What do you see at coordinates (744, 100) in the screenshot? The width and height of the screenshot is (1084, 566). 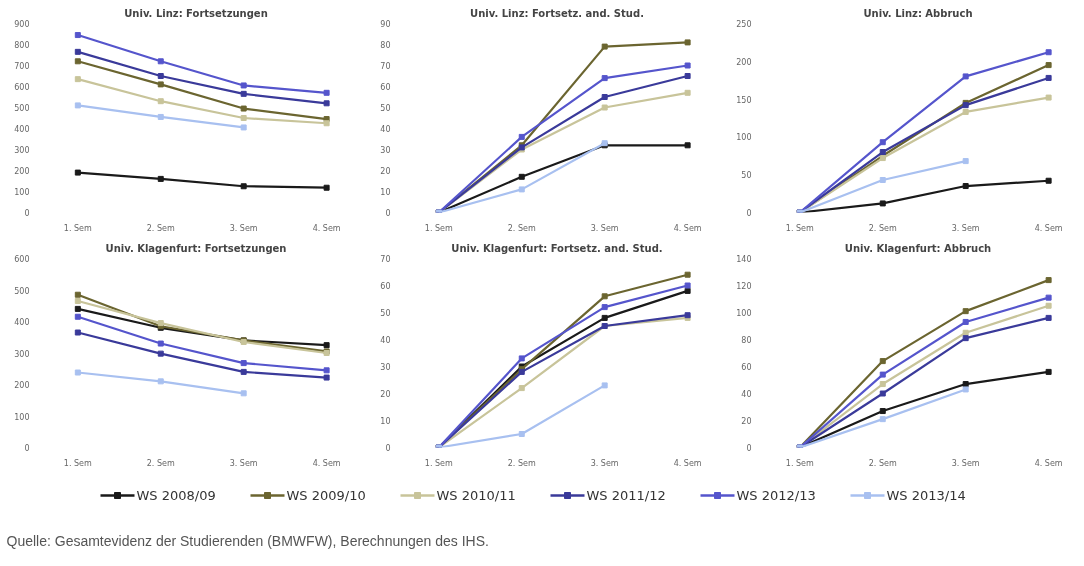 I see `y-tick-label: 150` at bounding box center [744, 100].